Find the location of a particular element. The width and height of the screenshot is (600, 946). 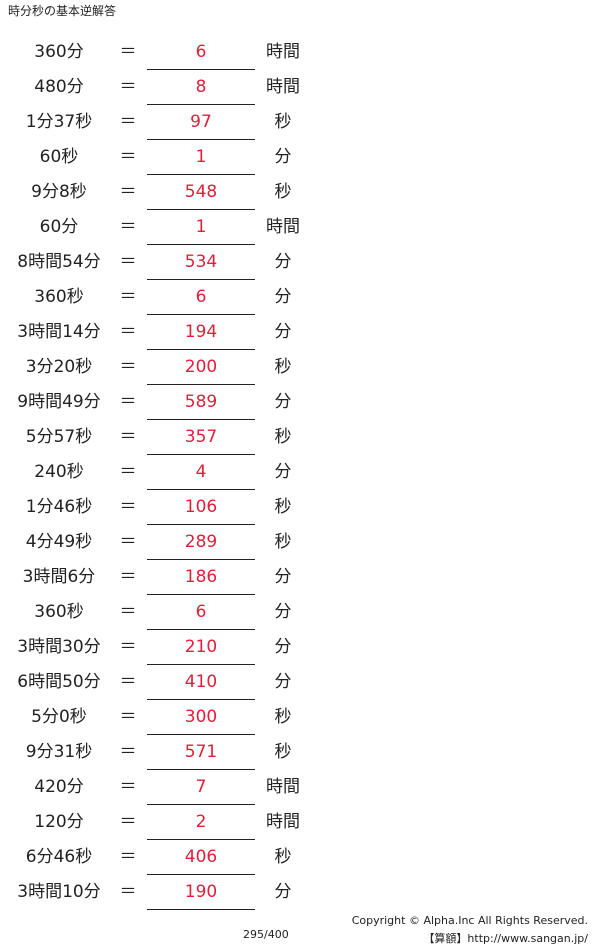

expression: 4分49秒 is located at coordinates (59, 542).